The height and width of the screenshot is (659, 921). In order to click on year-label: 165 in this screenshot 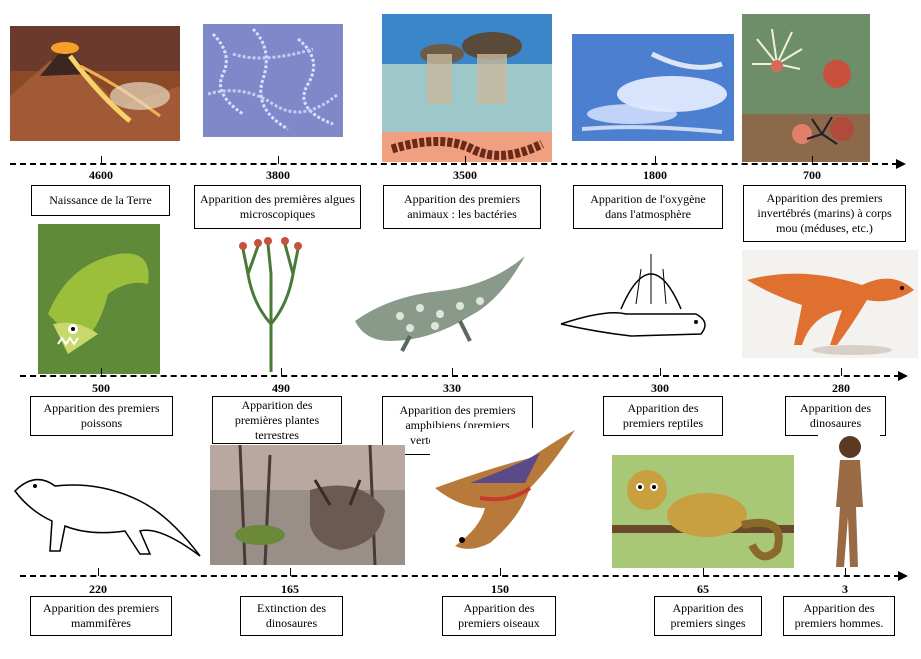, I will do `click(290, 589)`.